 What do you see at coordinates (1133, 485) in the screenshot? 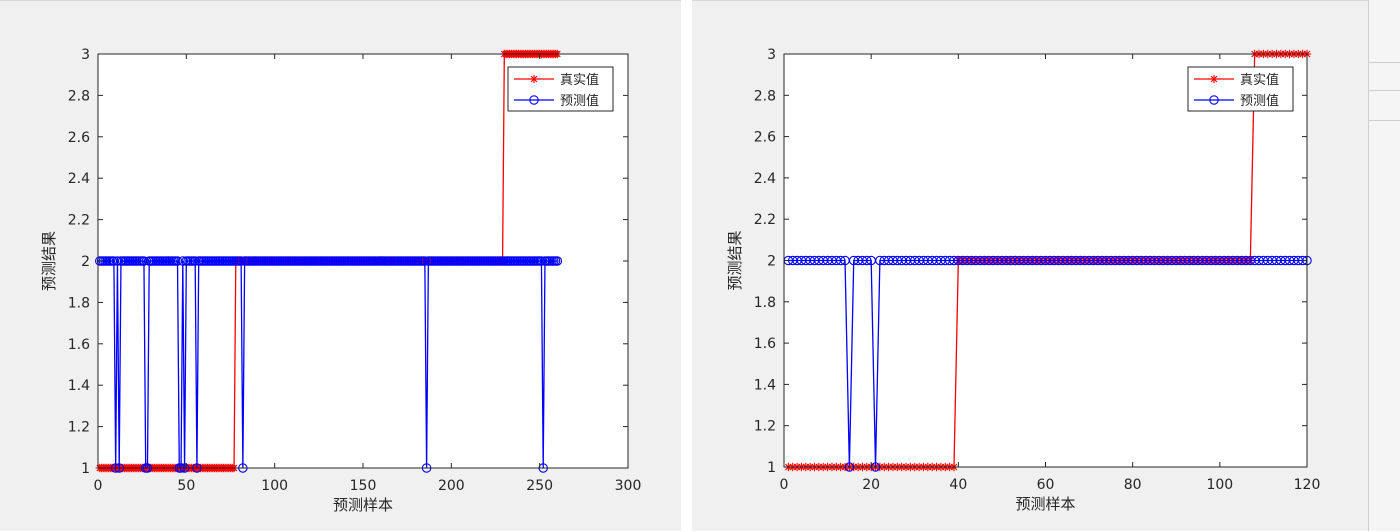
I see `x-tick-label: 80` at bounding box center [1133, 485].